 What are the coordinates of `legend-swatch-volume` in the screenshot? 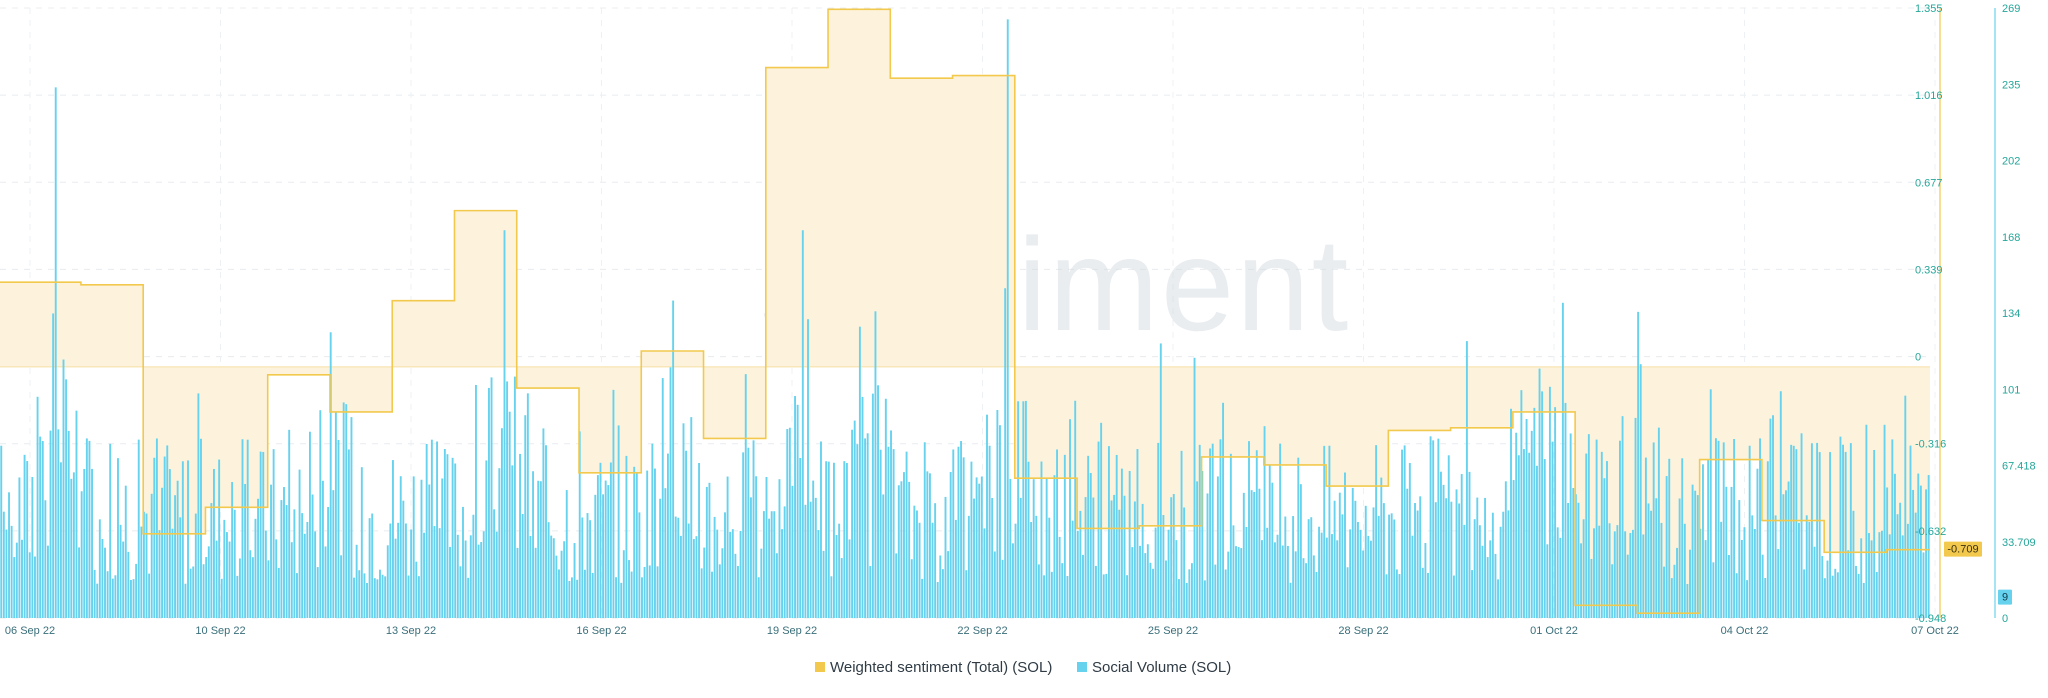 It's located at (1082, 667).